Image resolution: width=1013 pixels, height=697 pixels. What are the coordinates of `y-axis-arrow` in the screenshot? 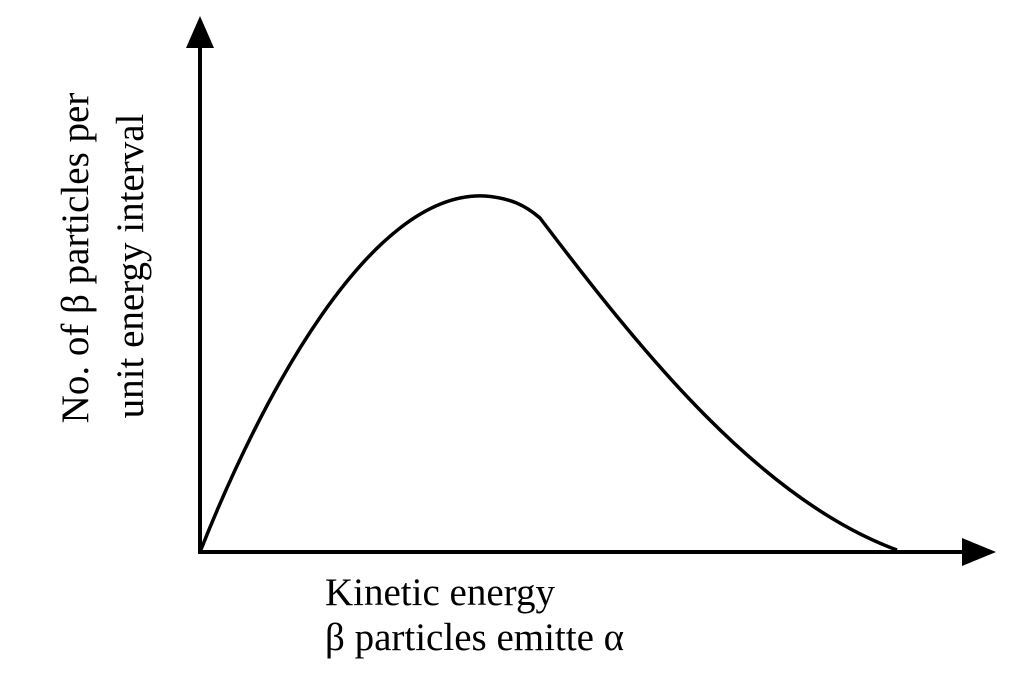 It's located at (200, 32).